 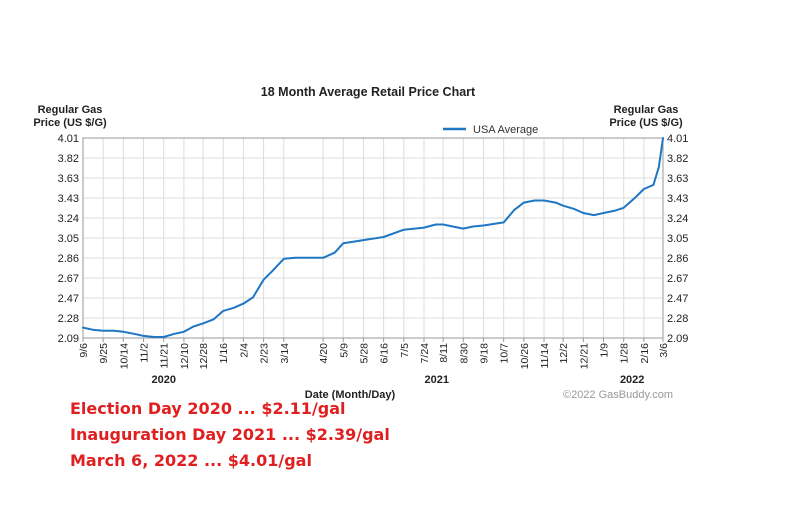 I want to click on y-tick-label-right: 4.01, so click(x=677, y=139).